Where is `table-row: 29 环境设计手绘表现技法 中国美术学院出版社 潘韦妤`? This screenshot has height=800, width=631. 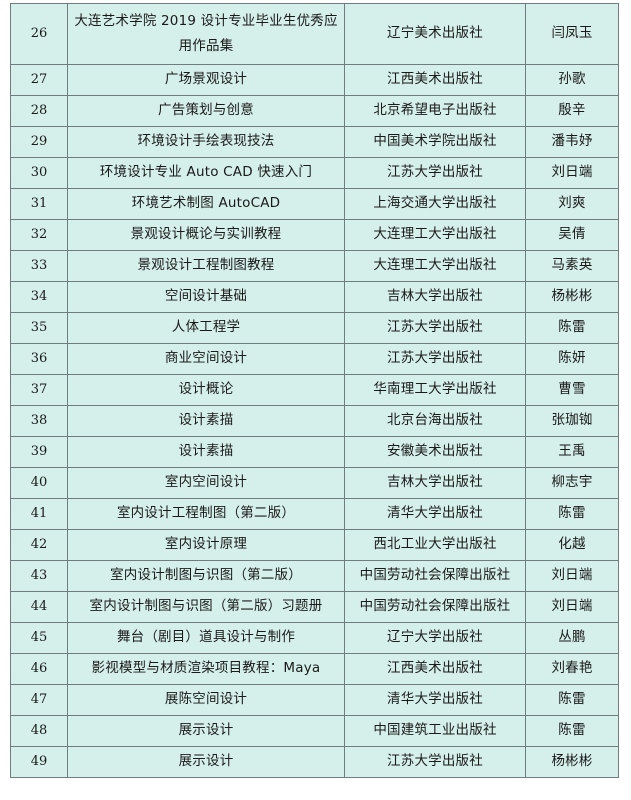
table-row: 29 环境设计手绘表现技法 中国美术学院出版社 潘韦妤 is located at coordinates (314, 142).